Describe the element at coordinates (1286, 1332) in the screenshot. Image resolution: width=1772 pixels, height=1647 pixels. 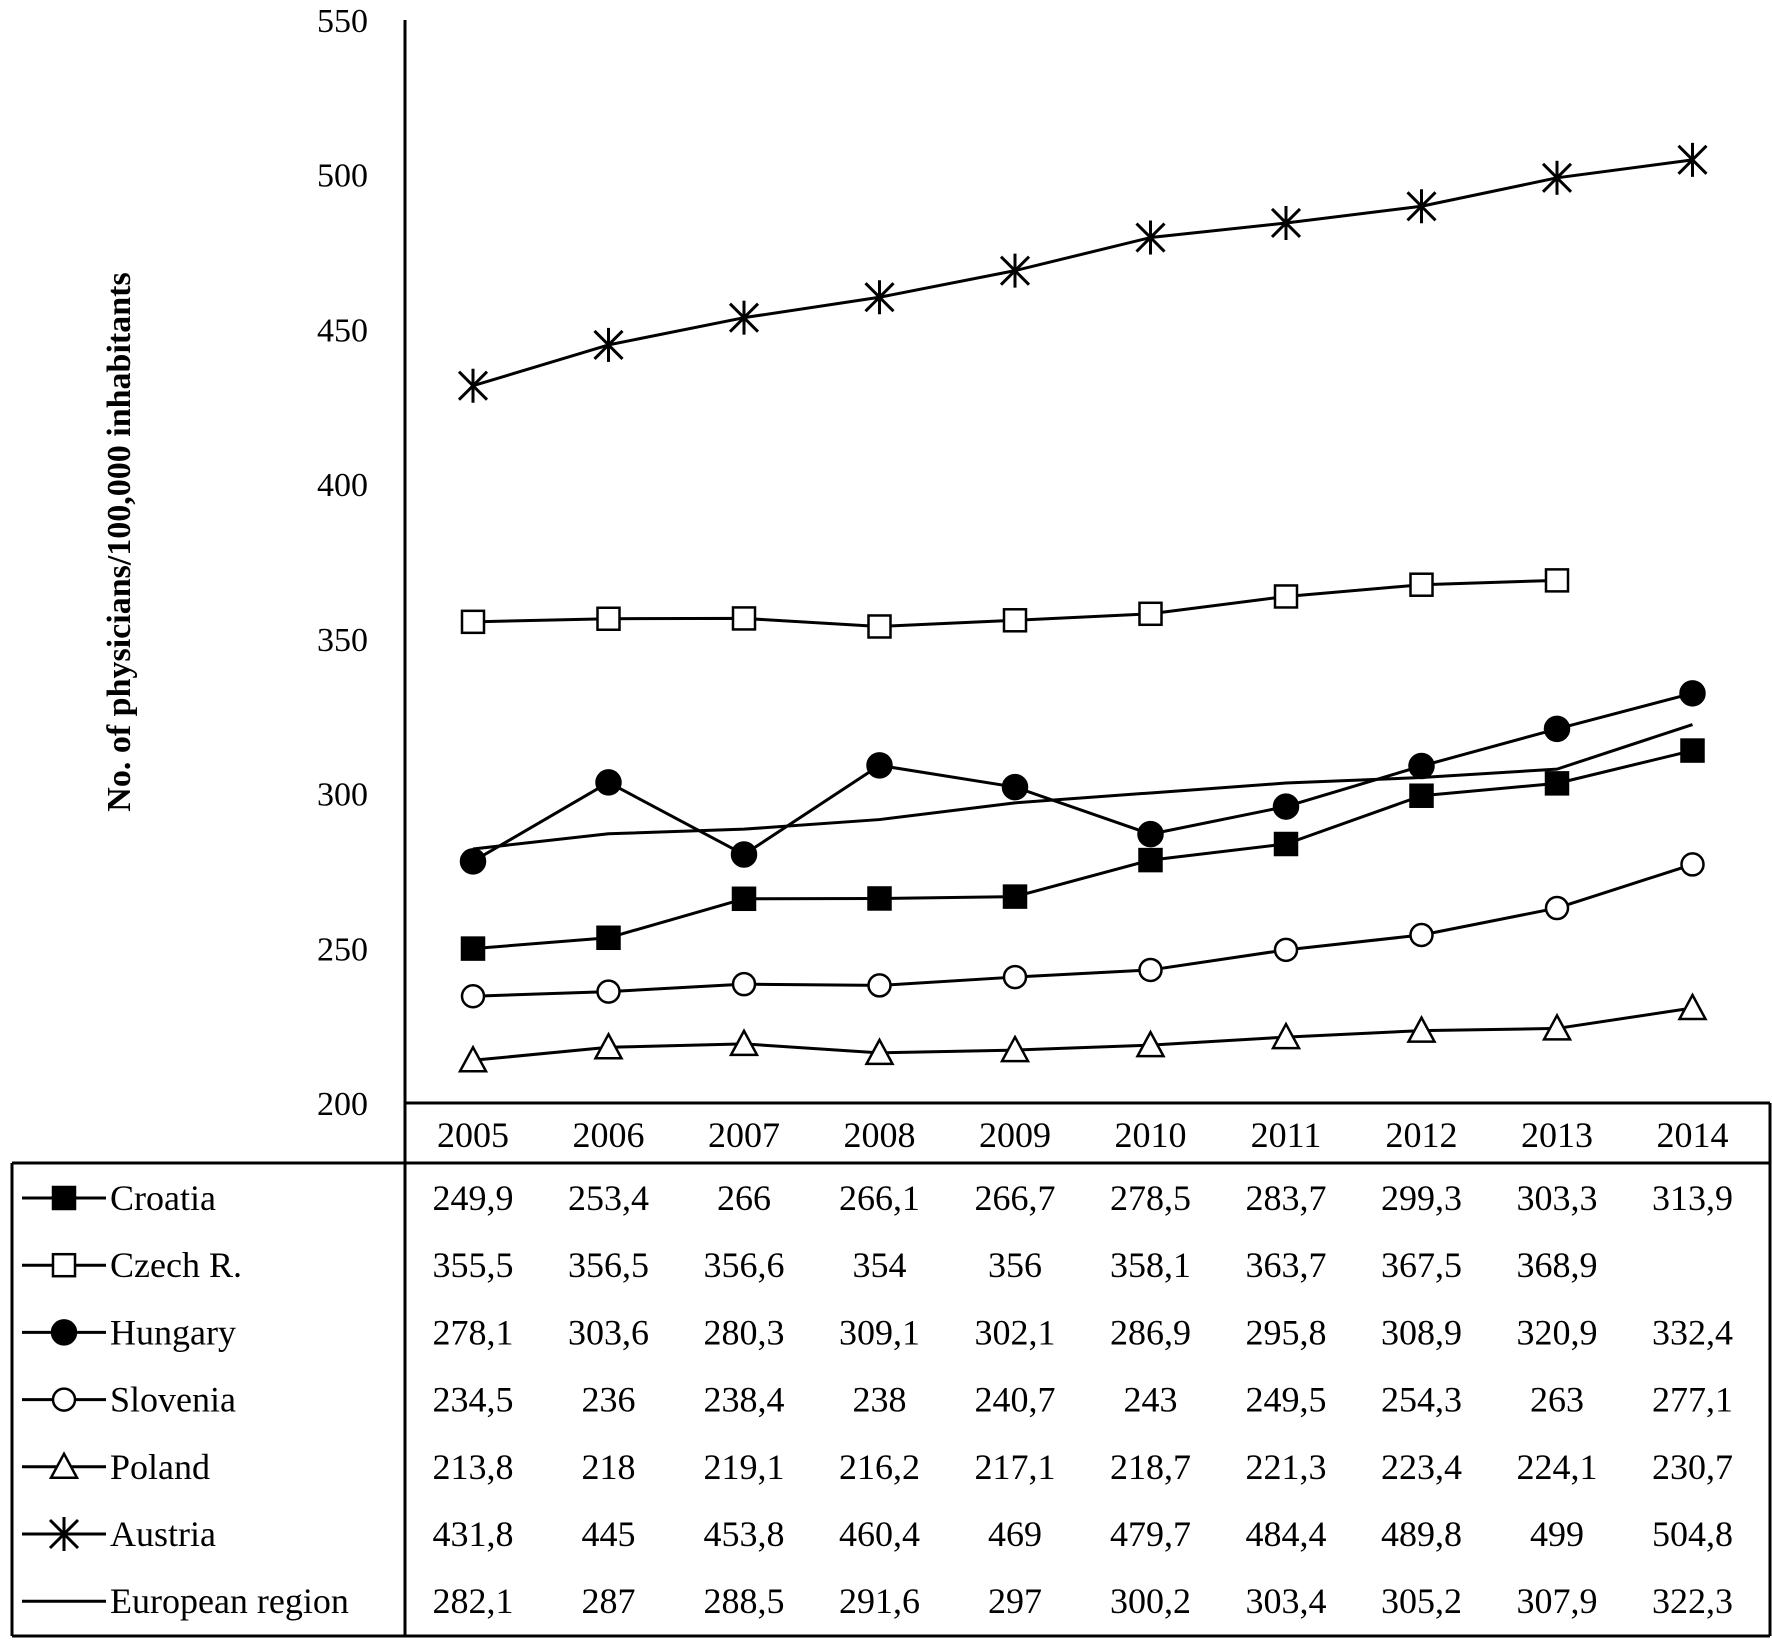
I see `table-cell-value: 295,8` at that location.